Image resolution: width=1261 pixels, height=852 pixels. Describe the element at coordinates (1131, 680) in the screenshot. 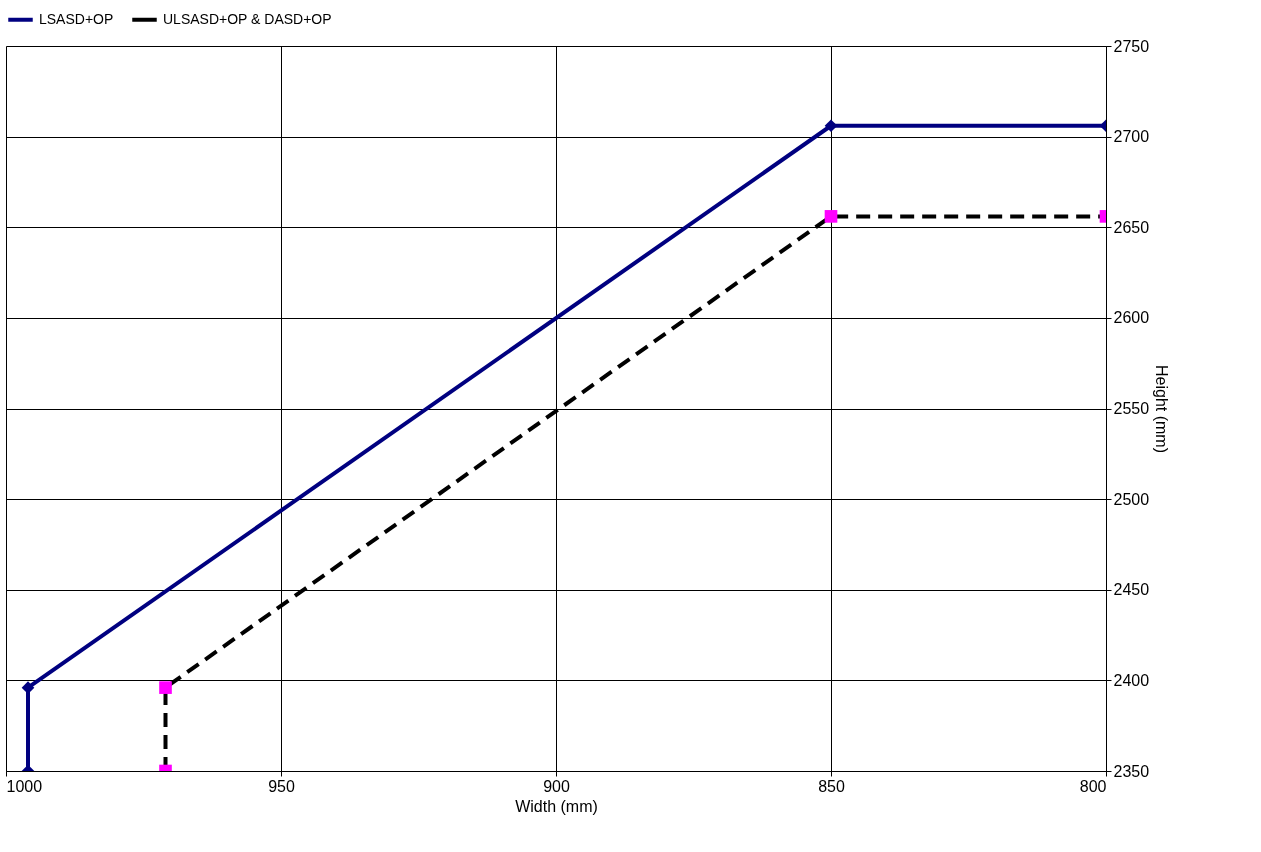

I see `y-tick-label: 2400` at that location.